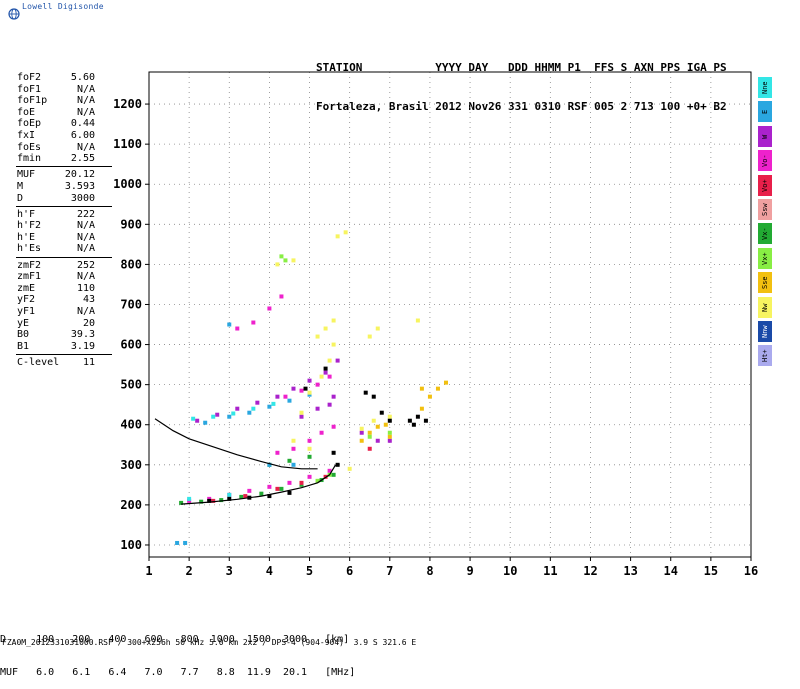 The width and height of the screenshot is (800, 689). What do you see at coordinates (50, 226) in the screenshot?
I see `param-row: h'F2 N/A` at bounding box center [50, 226].